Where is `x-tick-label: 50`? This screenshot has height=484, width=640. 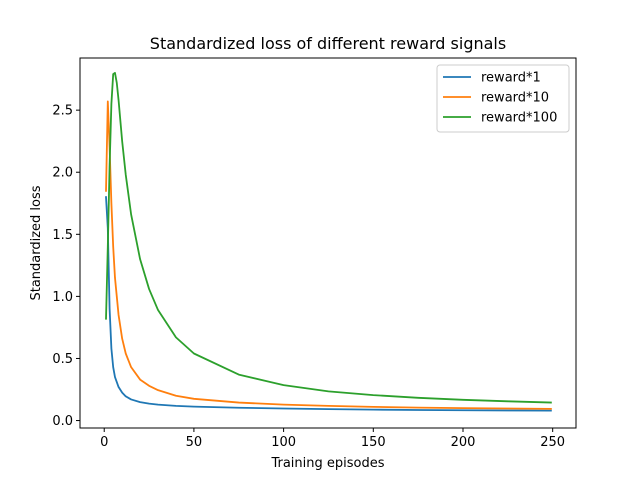
x-tick-label: 50 is located at coordinates (194, 442).